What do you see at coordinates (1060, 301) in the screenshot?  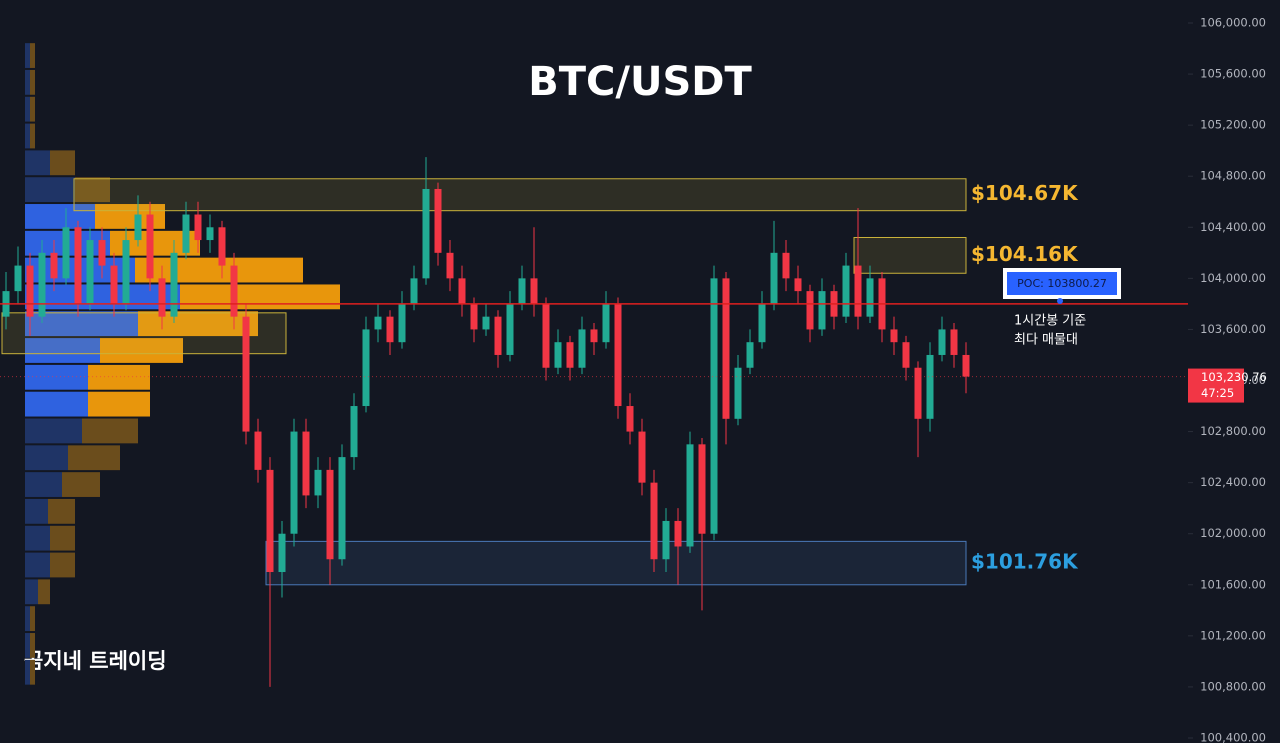 I see `poc-dot` at bounding box center [1060, 301].